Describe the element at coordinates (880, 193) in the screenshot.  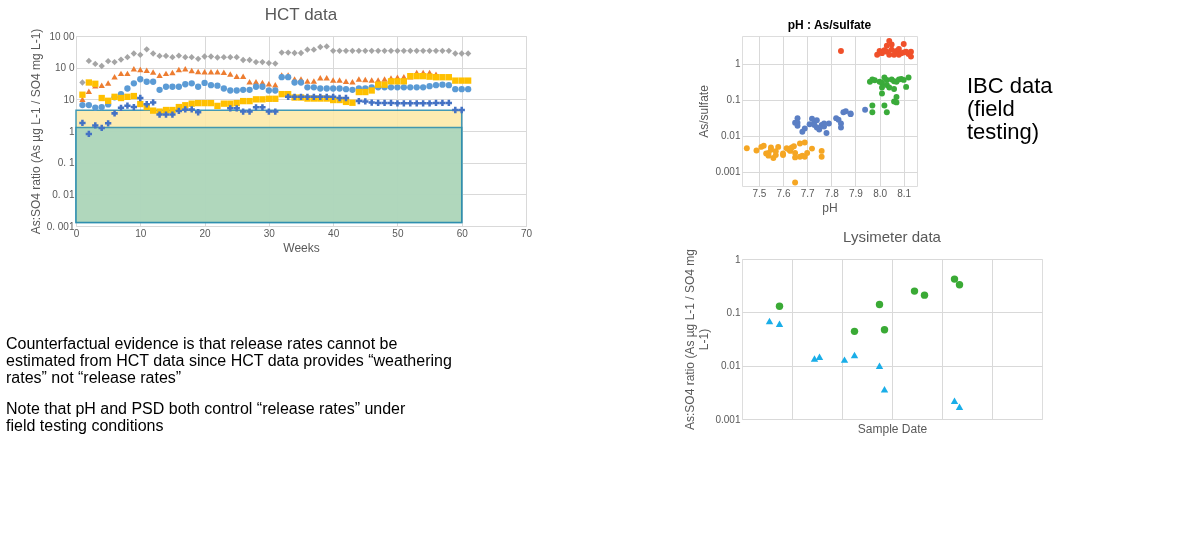
I see `x-tick-label: 8.0` at that location.